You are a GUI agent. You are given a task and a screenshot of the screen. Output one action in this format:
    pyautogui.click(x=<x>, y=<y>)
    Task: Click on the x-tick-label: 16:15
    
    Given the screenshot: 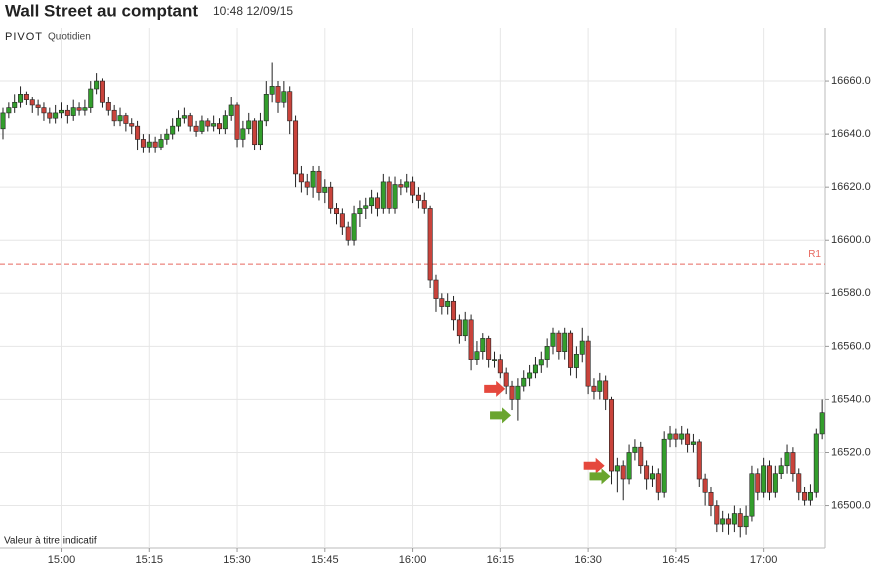 What is the action you would take?
    pyautogui.click(x=501, y=560)
    